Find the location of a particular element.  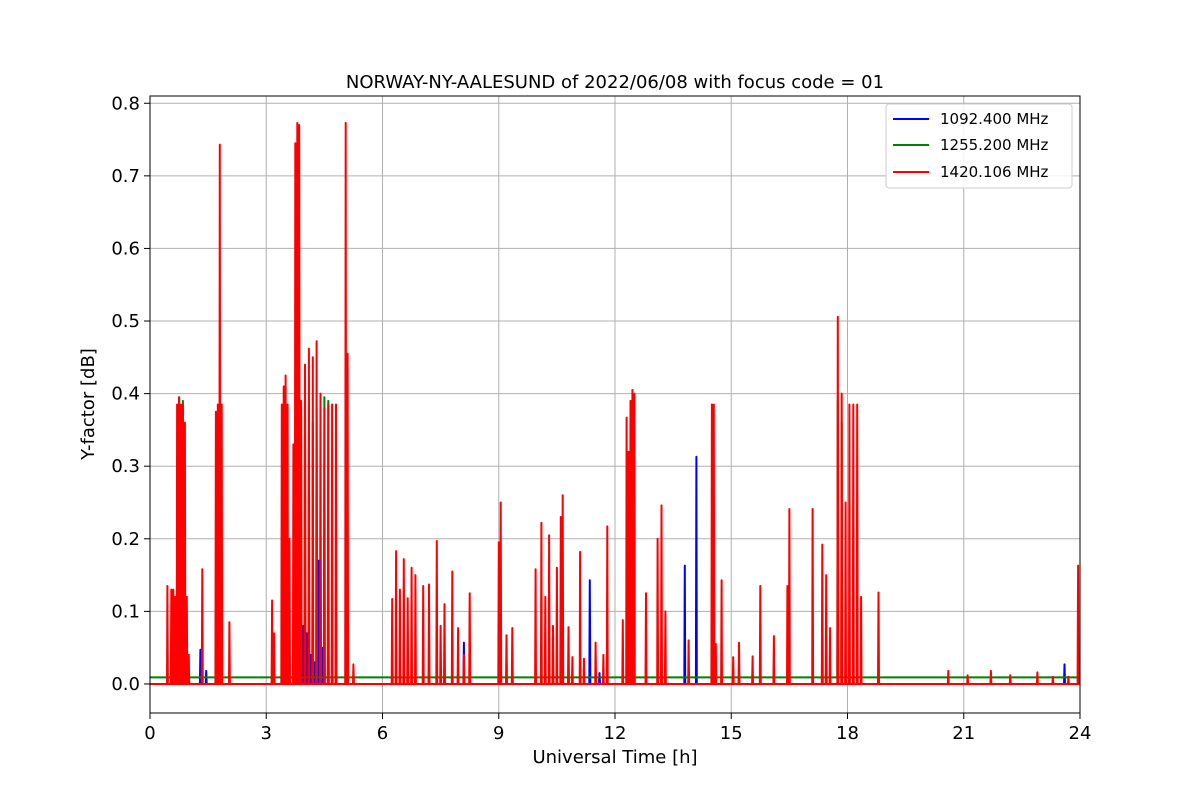

y-tick-label: 0.5 is located at coordinates (125, 321).